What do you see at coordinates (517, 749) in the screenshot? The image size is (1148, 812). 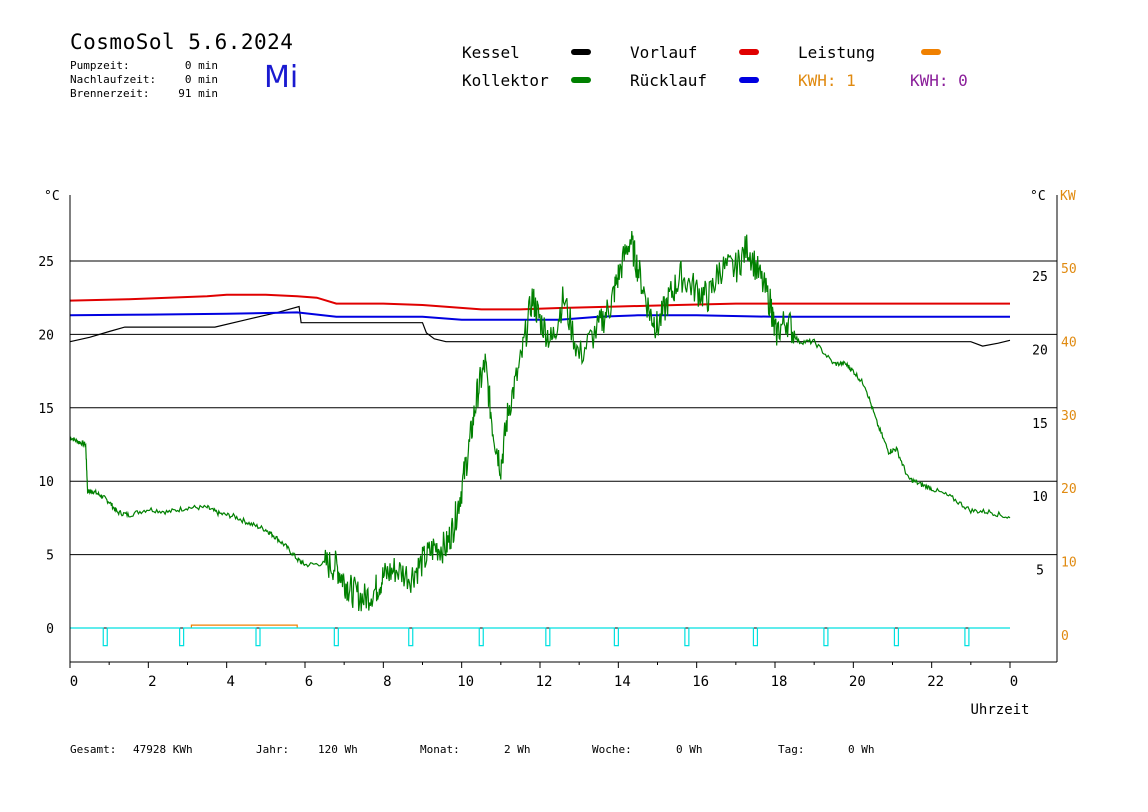 I see `footer-monat-value: 2 Wh` at bounding box center [517, 749].